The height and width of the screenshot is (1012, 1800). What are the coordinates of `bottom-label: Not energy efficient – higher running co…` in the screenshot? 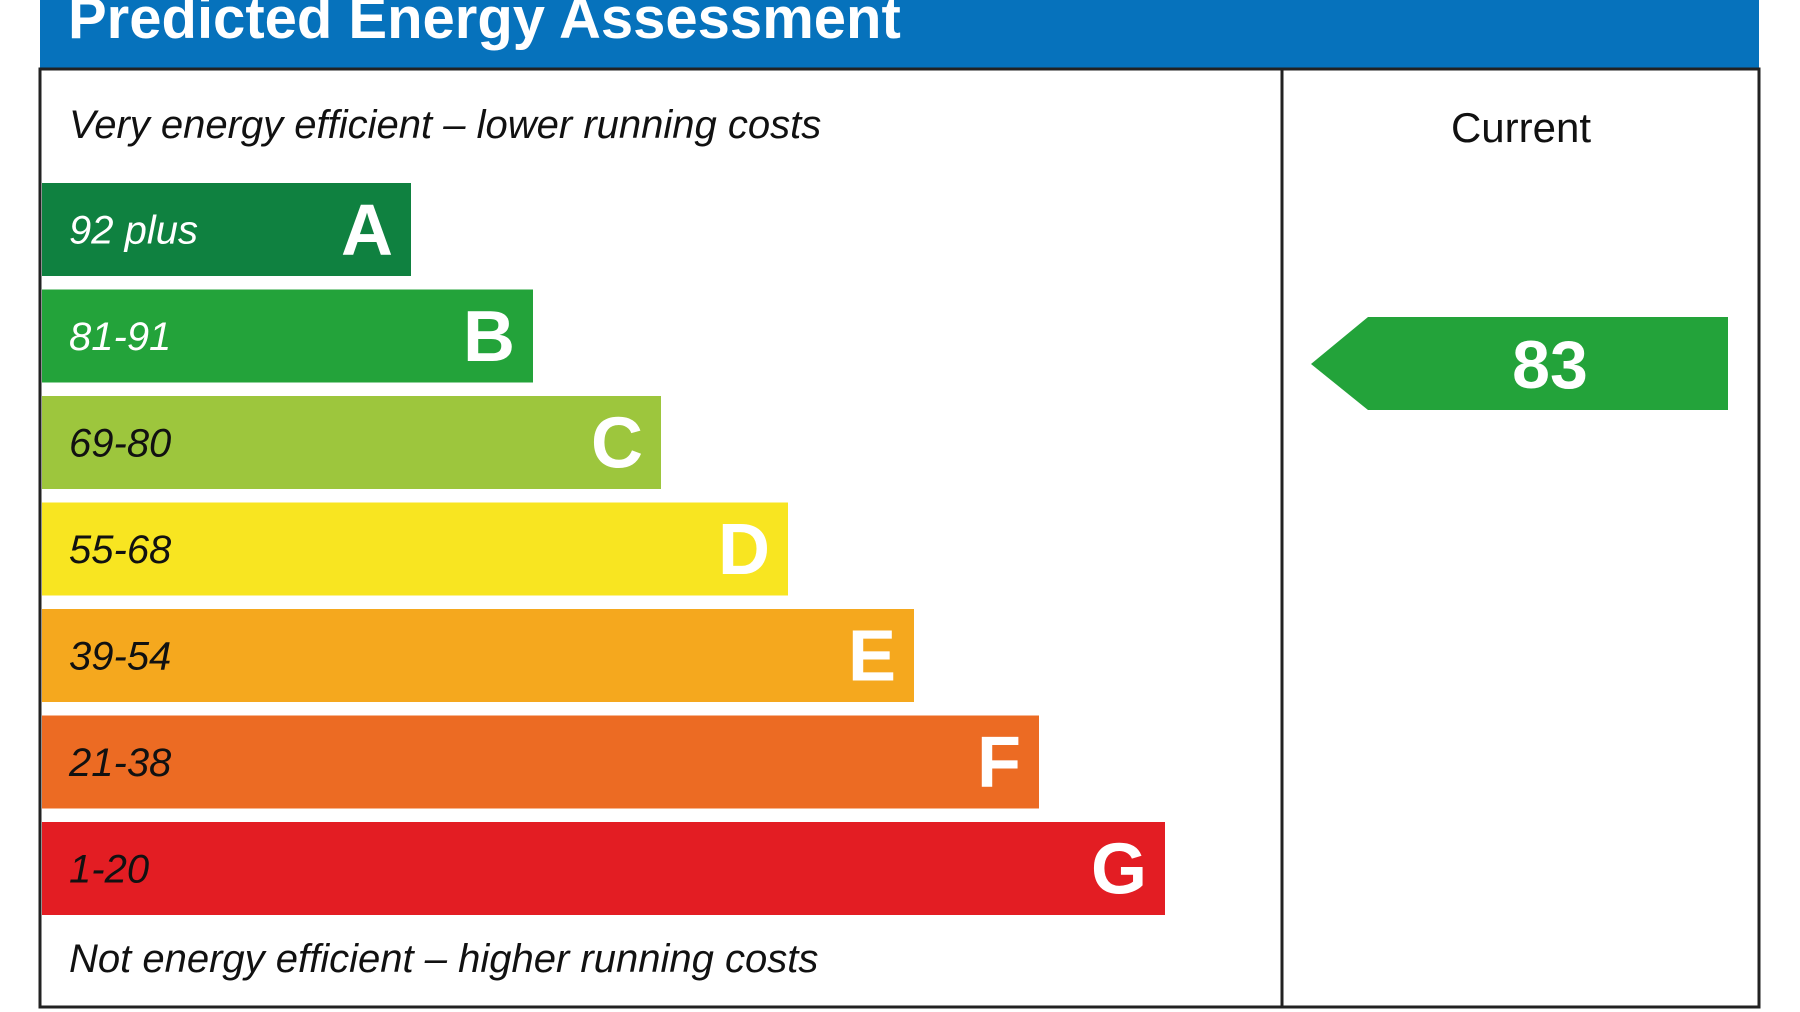 It's located at (443, 959).